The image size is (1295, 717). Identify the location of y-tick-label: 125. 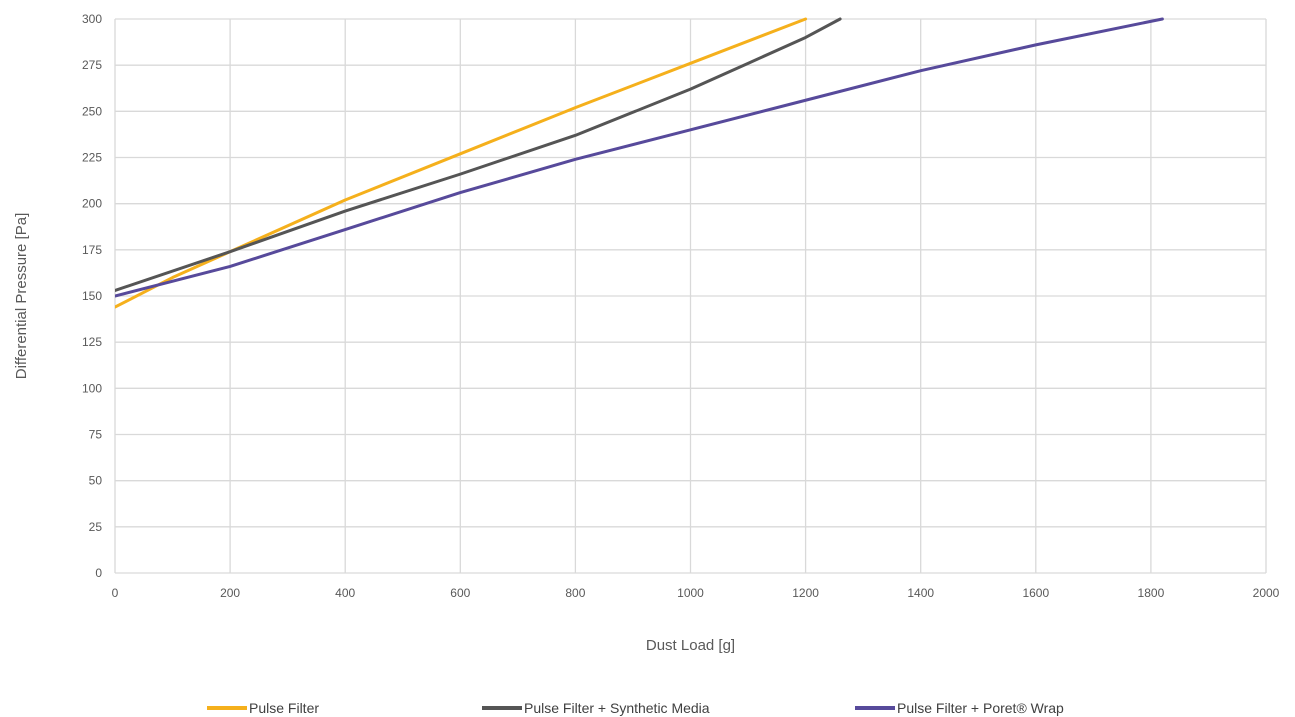
(92, 342).